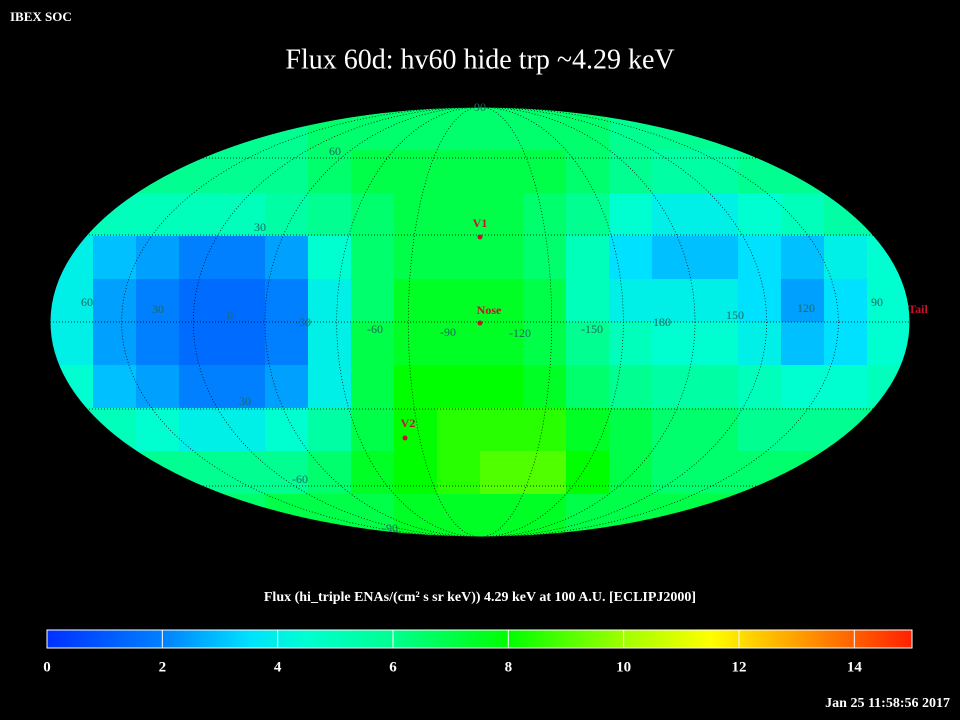 Image resolution: width=960 pixels, height=720 pixels. What do you see at coordinates (390, 528) in the screenshot?
I see `graticule-label: -90` at bounding box center [390, 528].